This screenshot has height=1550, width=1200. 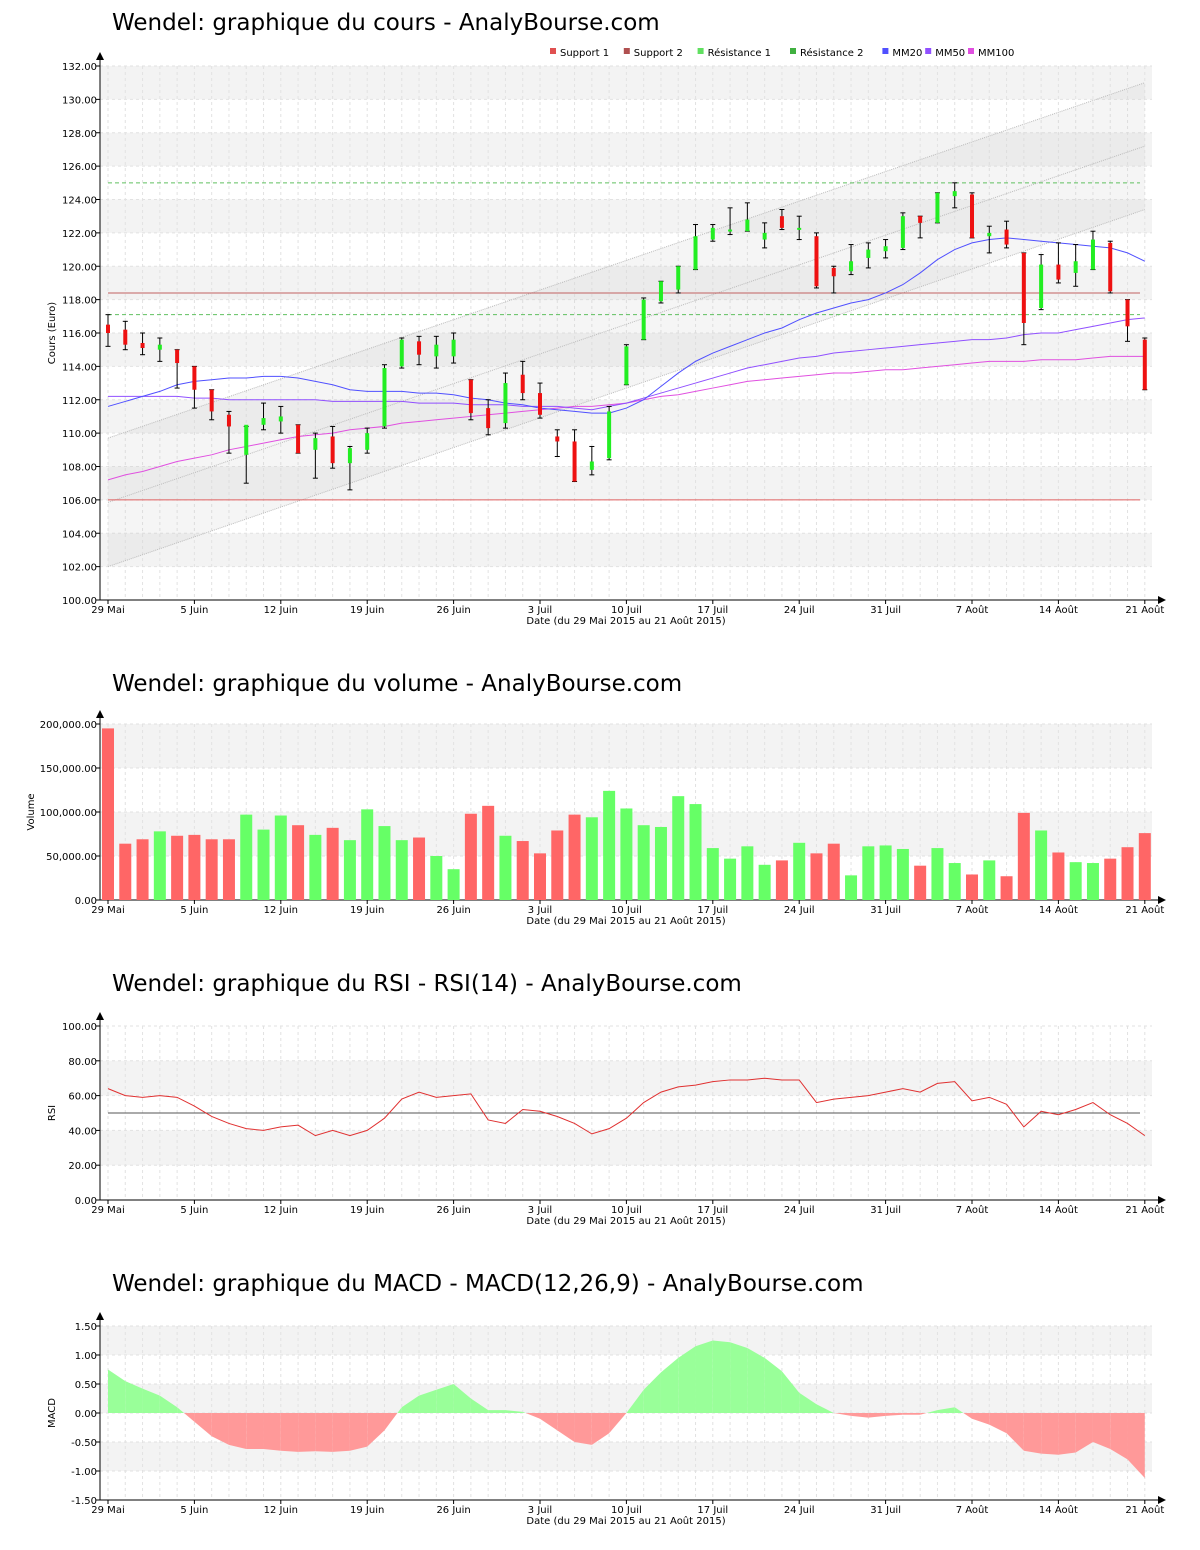 What do you see at coordinates (626, 910) in the screenshot?
I see `x-tick-label: 10 Juil` at bounding box center [626, 910].